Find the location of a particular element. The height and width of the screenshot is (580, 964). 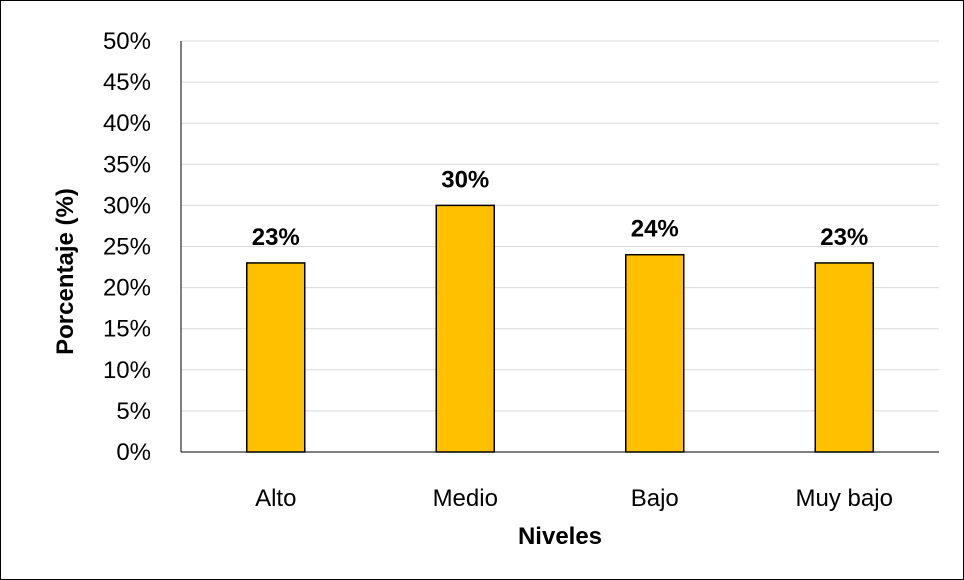

x-axis-title: Niveles is located at coordinates (560, 536).